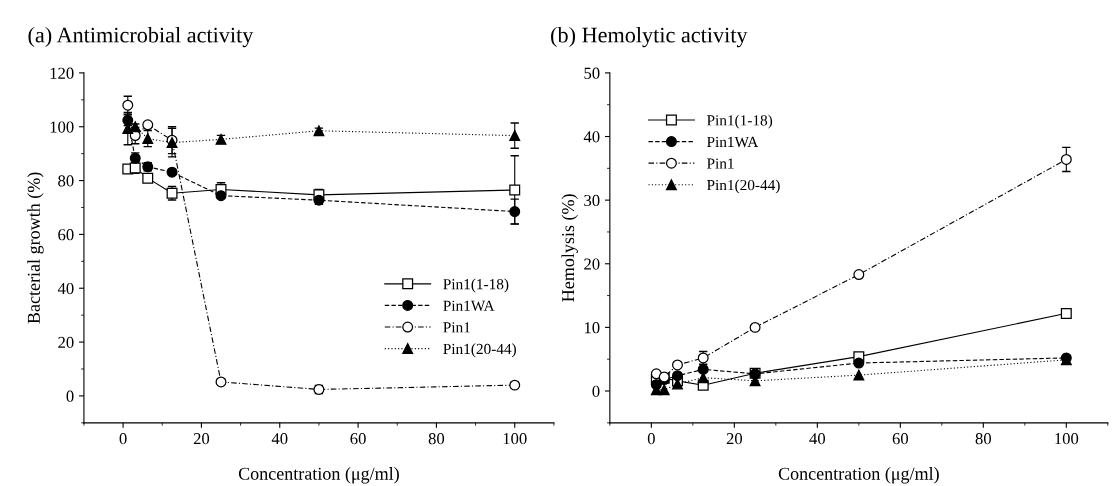 This screenshot has width=1119, height=486. What do you see at coordinates (66, 235) in the screenshot?
I see `y-tick-label: 60` at bounding box center [66, 235].